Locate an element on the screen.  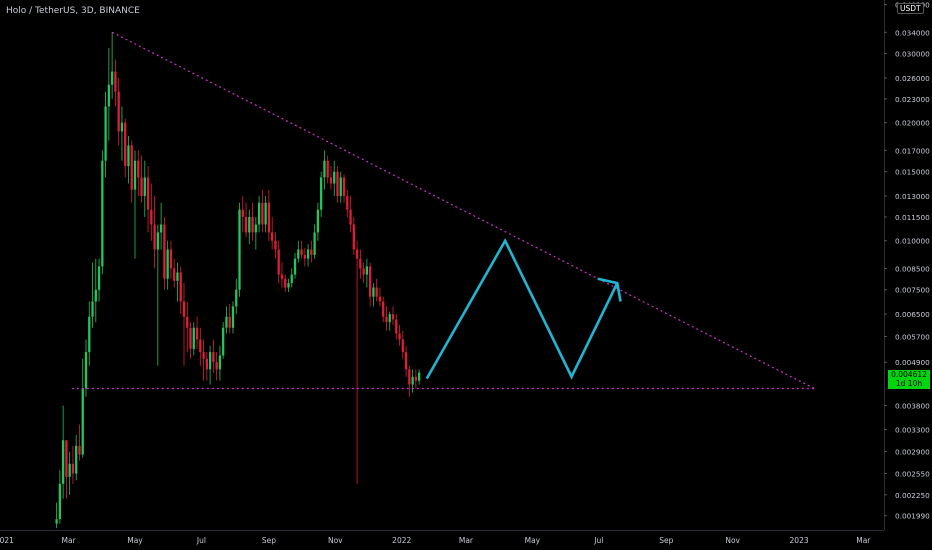
currency-badge: USDT is located at coordinates (910, 8).